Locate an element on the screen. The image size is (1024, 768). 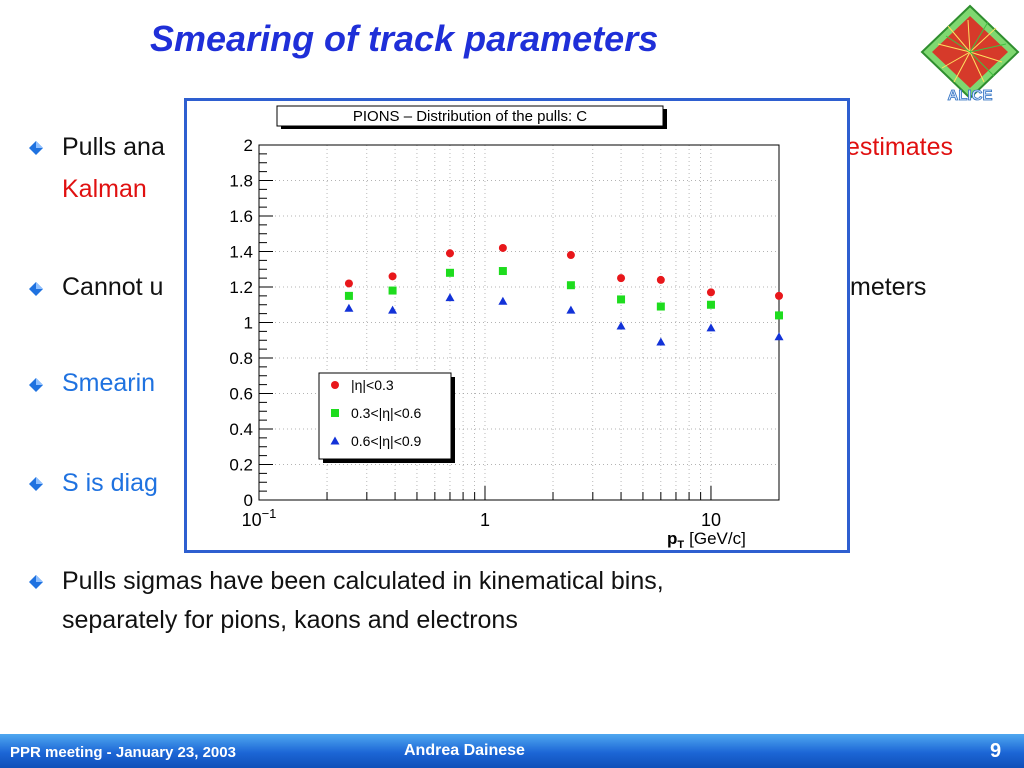
footer-bar is located at coordinates (512, 751).